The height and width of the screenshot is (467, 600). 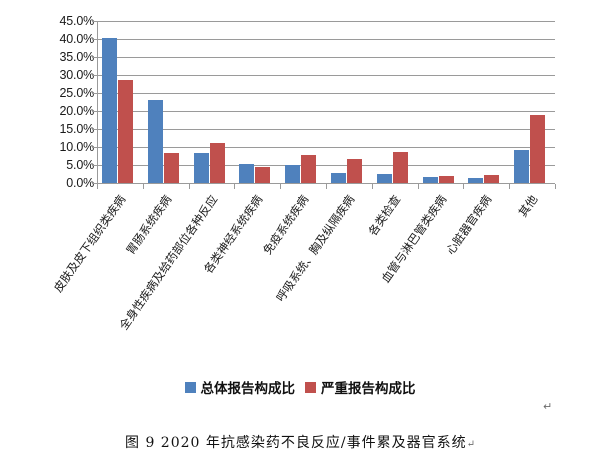 What do you see at coordinates (77, 75) in the screenshot?
I see `y-axis-tick-label: 30.0%` at bounding box center [77, 75].